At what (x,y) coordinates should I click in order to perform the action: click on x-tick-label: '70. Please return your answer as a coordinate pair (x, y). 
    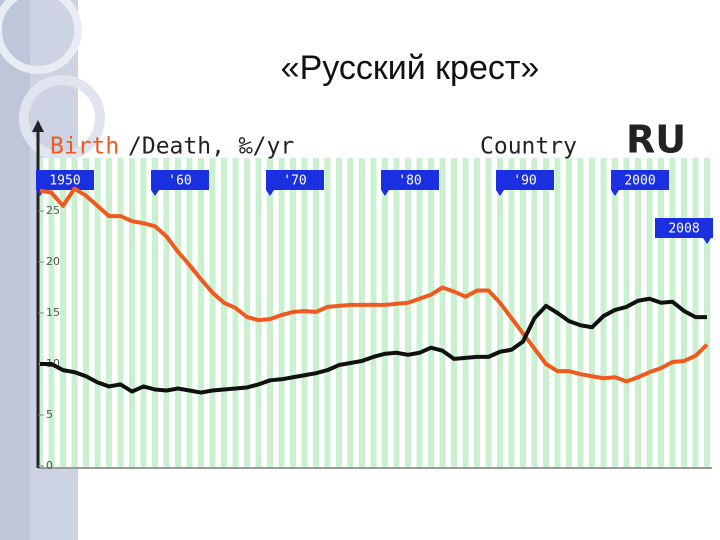
    Looking at the image, I should click on (294, 181).